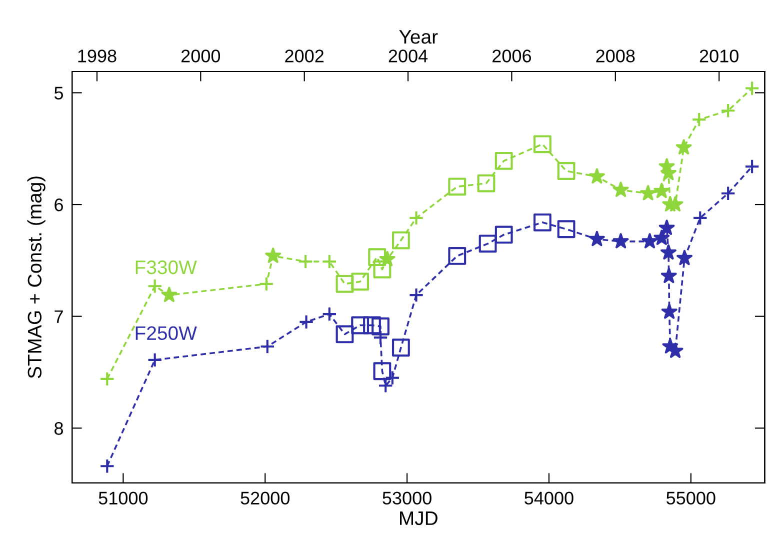 This screenshot has height=550, width=767. What do you see at coordinates (691, 498) in the screenshot?
I see `x-tick-label: 55000` at bounding box center [691, 498].